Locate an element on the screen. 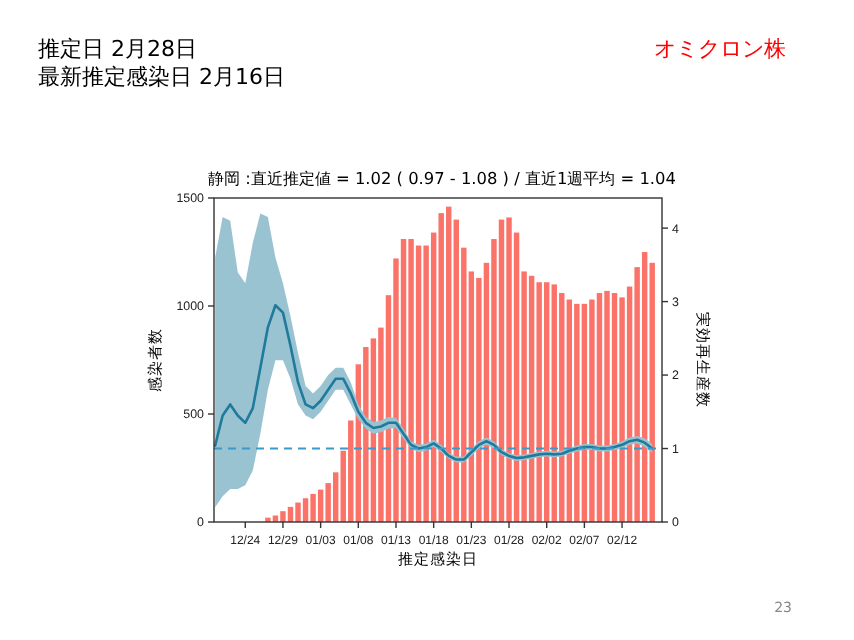 This screenshot has width=854, height=640. text: 推定日 2月28日 is located at coordinates (117, 49).